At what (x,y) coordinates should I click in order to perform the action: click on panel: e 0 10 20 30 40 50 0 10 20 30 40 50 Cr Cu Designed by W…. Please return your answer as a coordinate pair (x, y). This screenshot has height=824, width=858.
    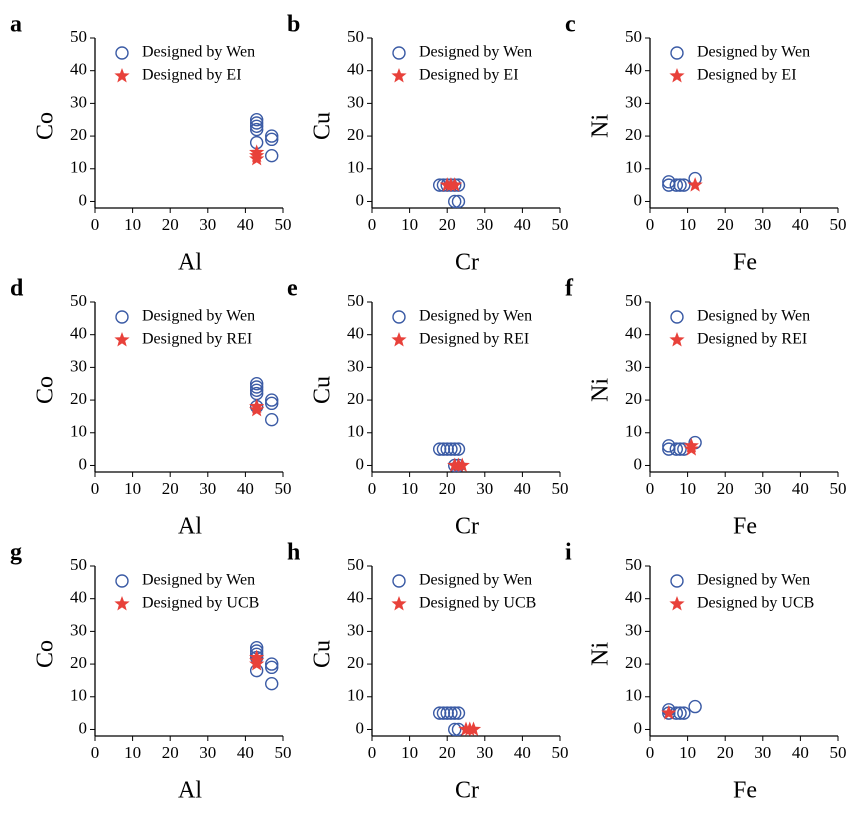
    Looking at the image, I should click on (428, 408).